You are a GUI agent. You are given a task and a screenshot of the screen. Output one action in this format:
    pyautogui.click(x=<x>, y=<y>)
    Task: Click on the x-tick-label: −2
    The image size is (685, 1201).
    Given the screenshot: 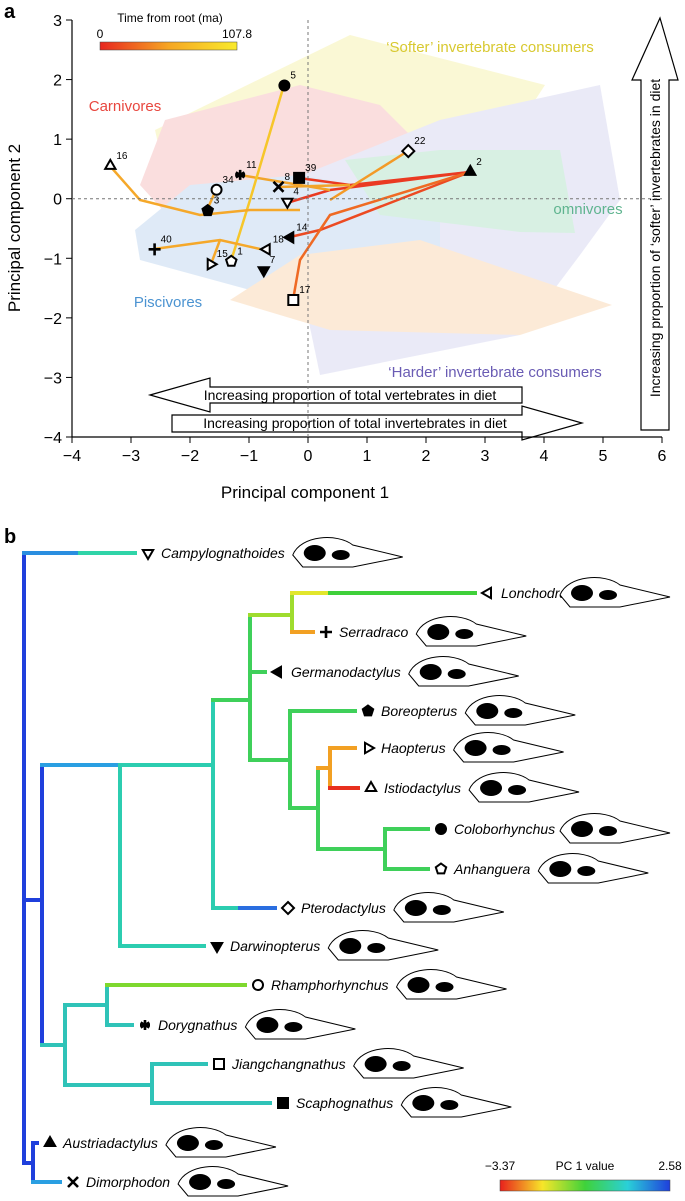 What is the action you would take?
    pyautogui.click(x=190, y=456)
    